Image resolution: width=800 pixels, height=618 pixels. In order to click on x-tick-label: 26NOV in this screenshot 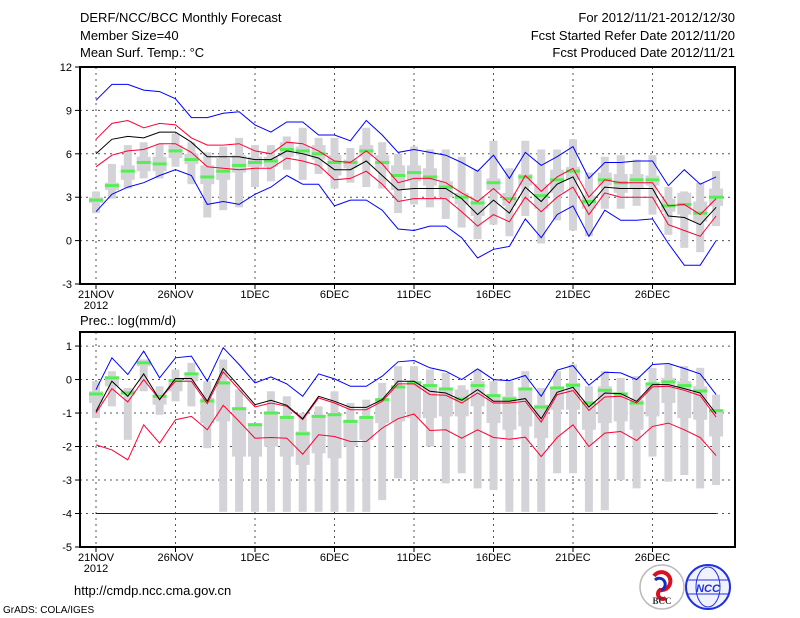, I will do `click(175, 295)`.